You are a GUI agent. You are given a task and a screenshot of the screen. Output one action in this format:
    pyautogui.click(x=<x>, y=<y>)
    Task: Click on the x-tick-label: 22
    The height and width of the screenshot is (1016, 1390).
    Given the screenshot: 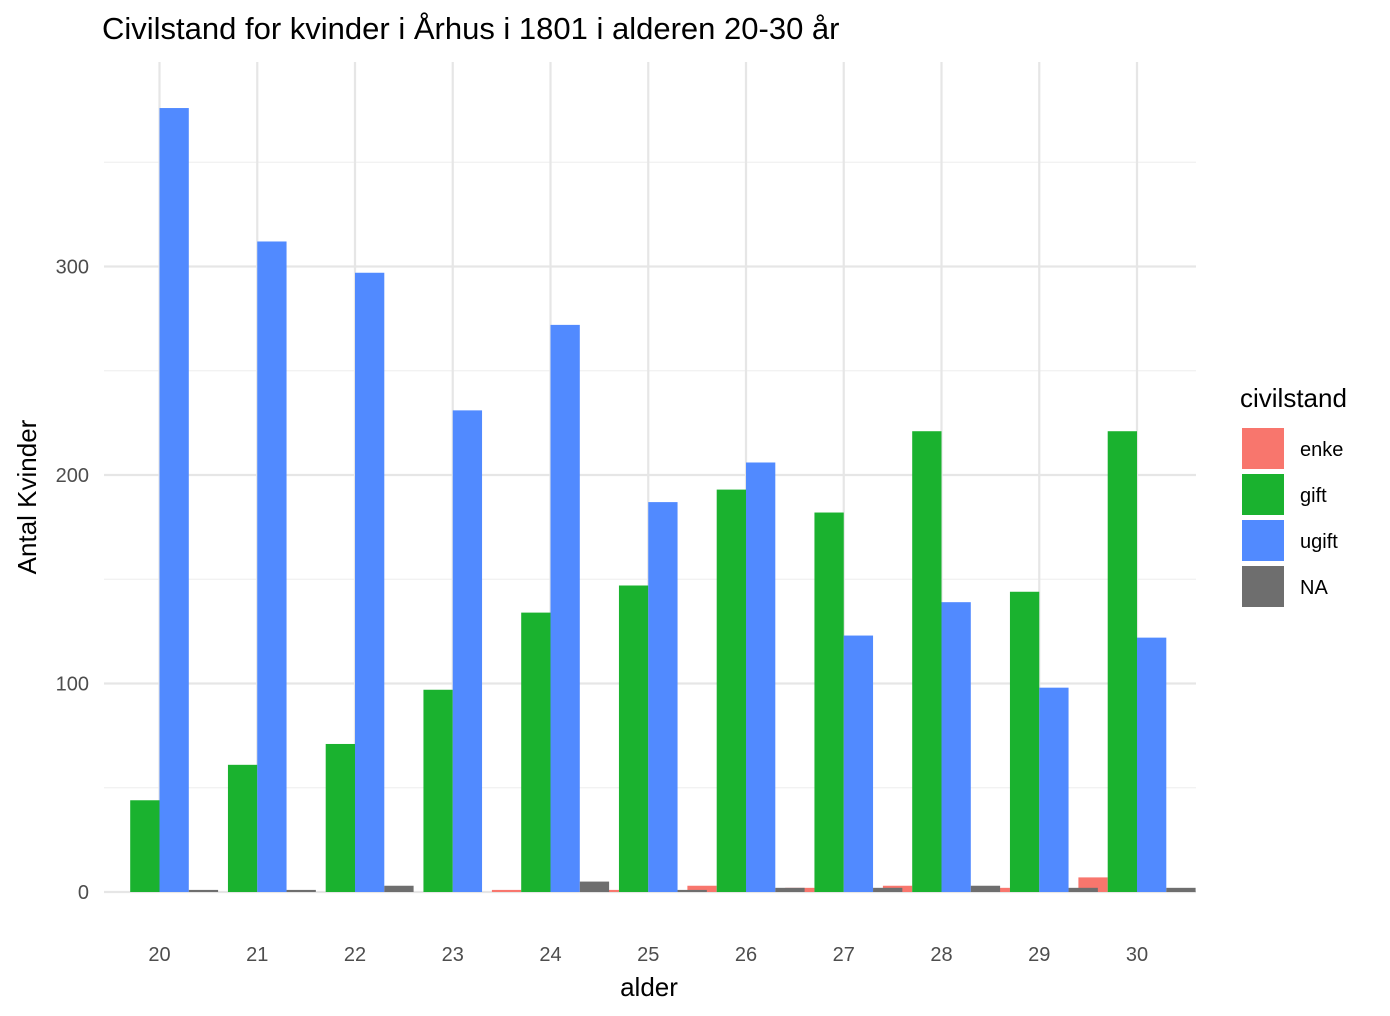 What is the action you would take?
    pyautogui.click(x=355, y=955)
    